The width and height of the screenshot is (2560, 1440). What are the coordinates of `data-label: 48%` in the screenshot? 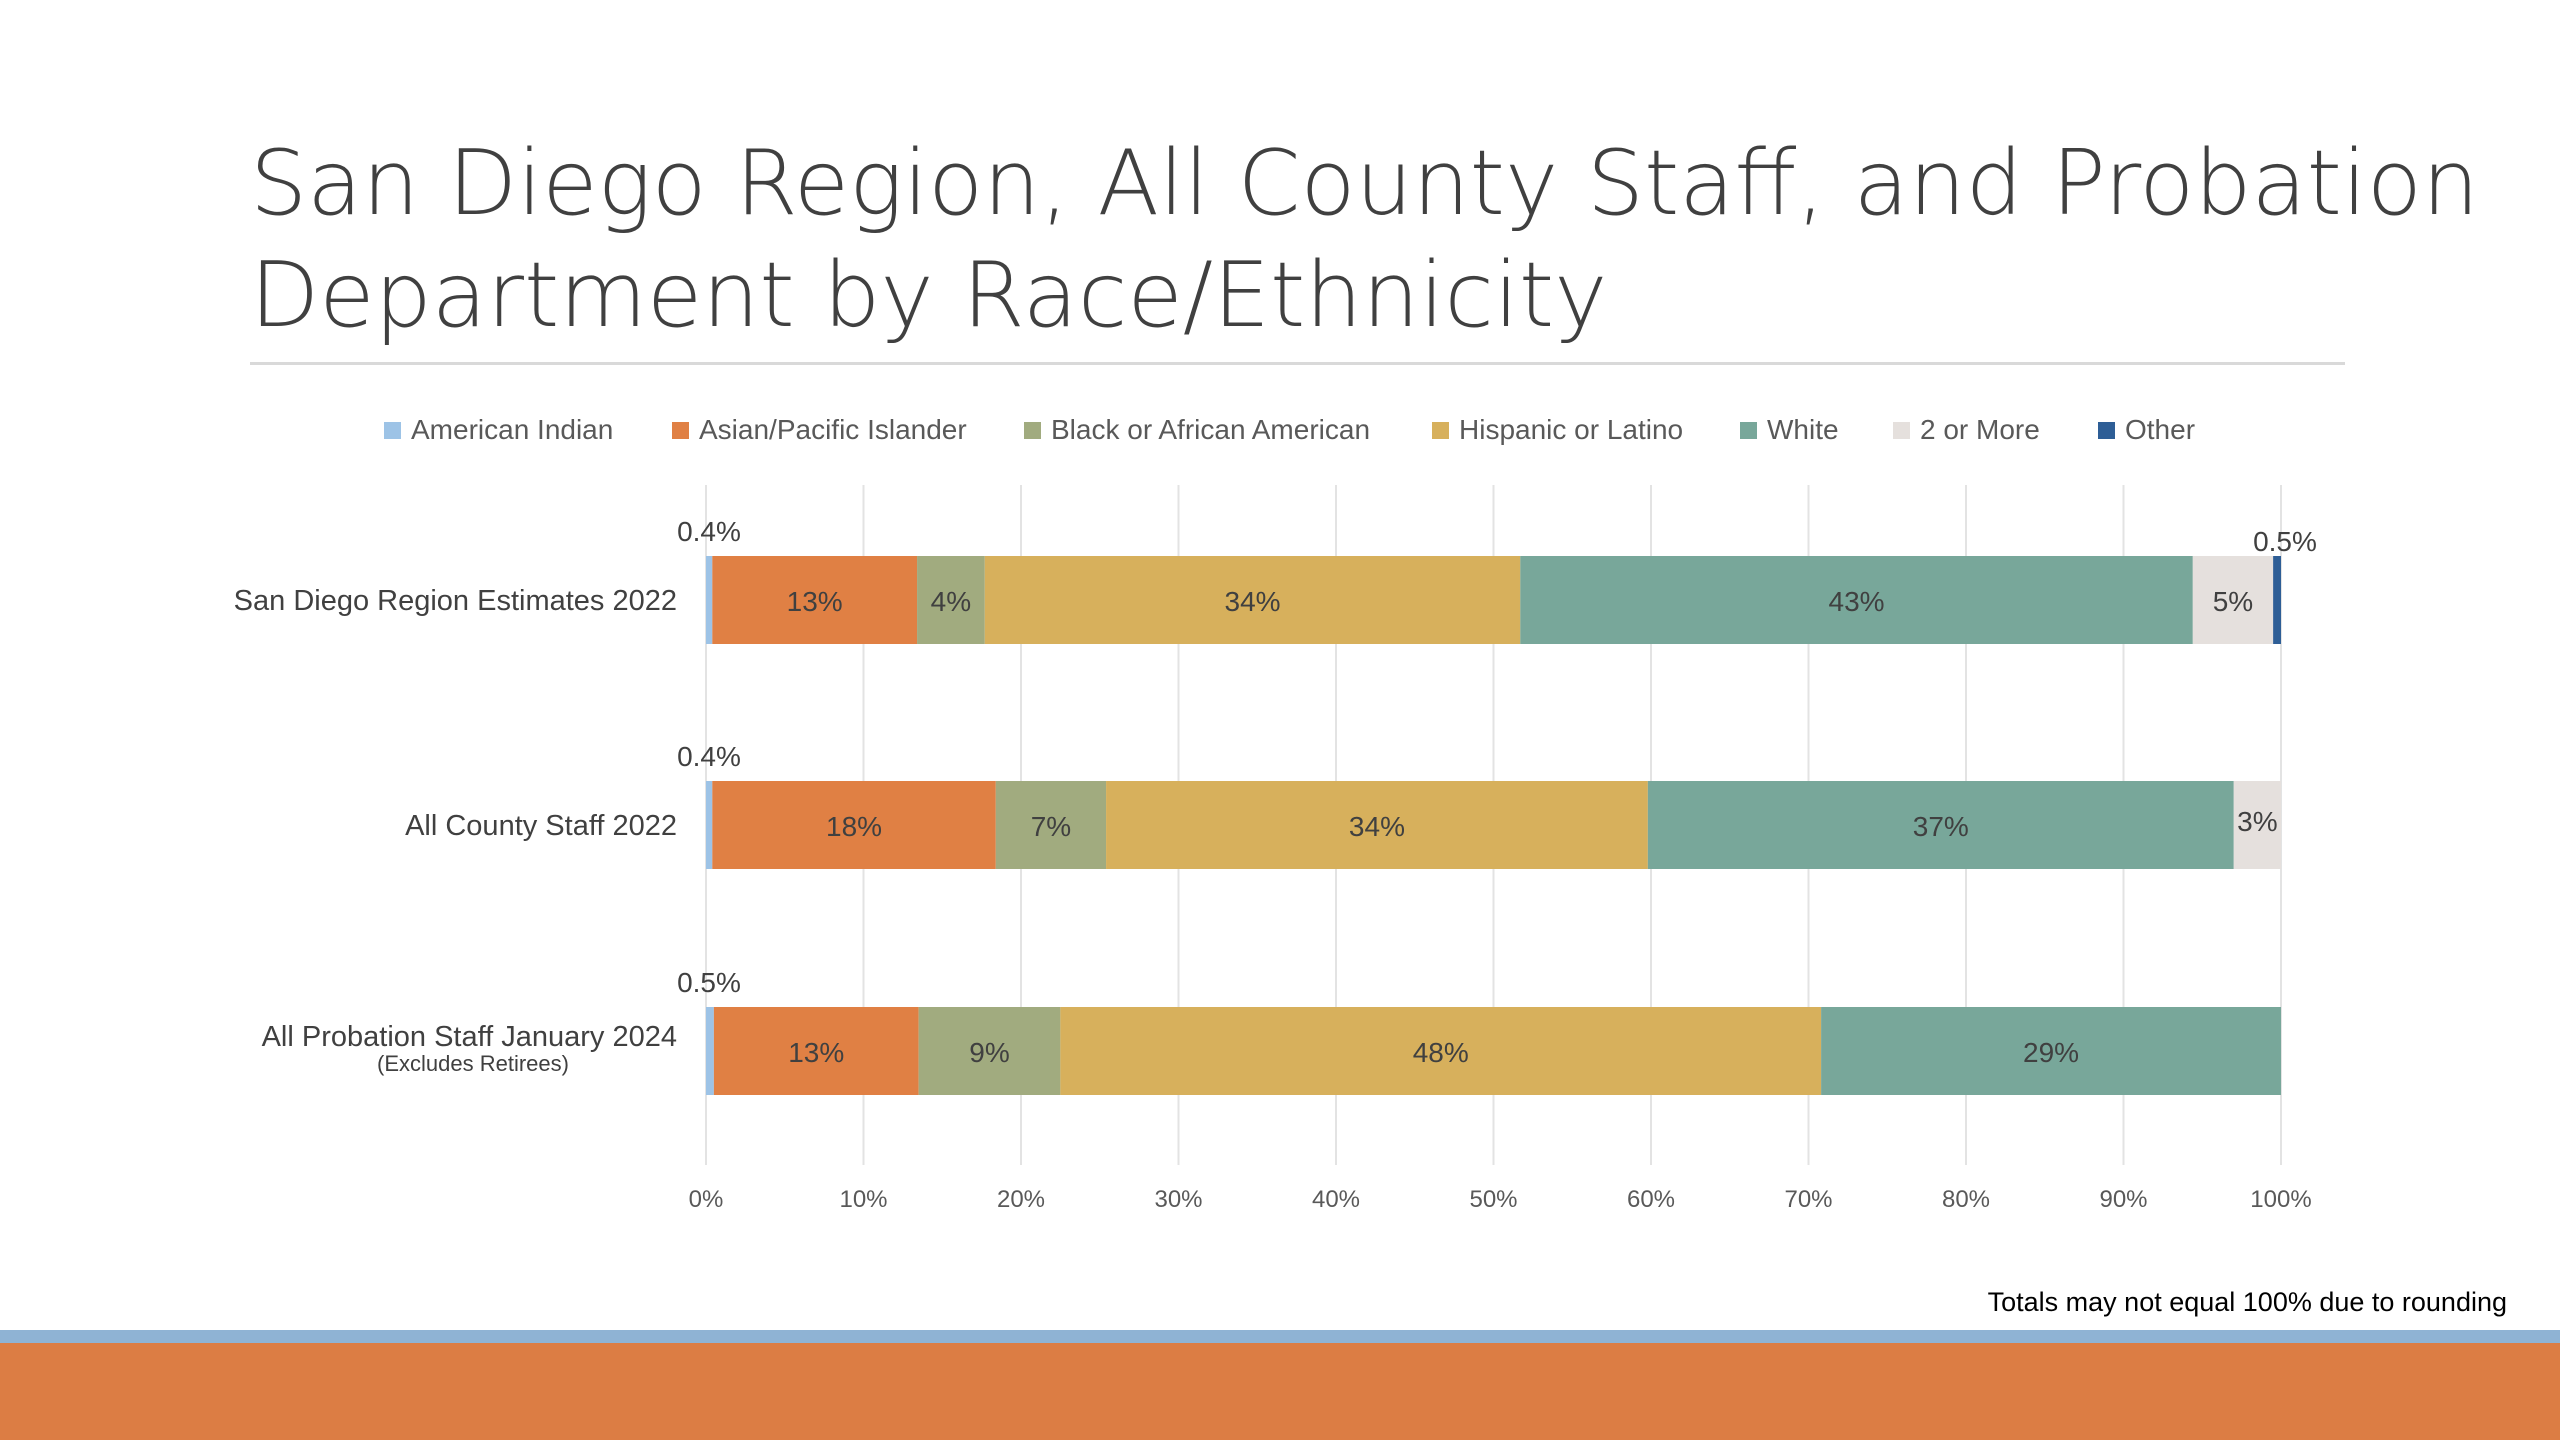 It's located at (1441, 1052).